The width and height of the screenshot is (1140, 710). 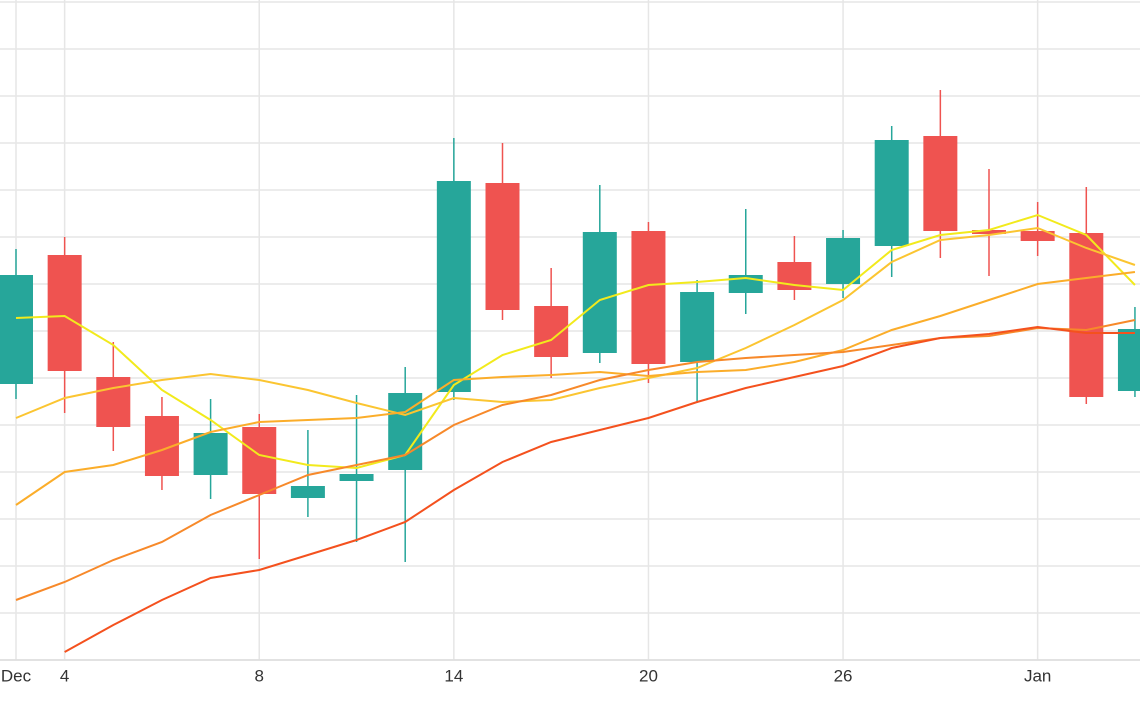 What do you see at coordinates (259, 675) in the screenshot?
I see `x-tick-label: 8` at bounding box center [259, 675].